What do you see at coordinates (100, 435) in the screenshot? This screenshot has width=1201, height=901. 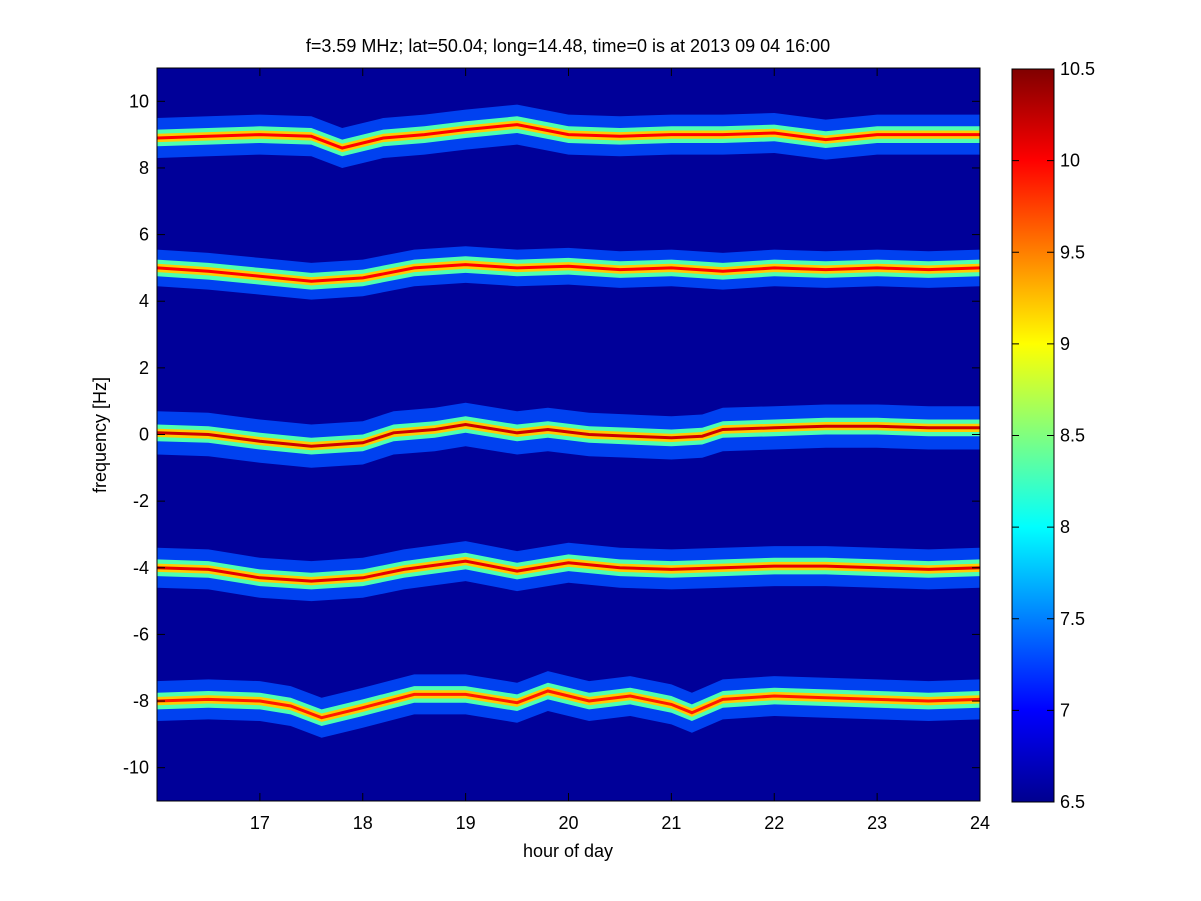 I see `y-axis-label: frequency [Hz]` at bounding box center [100, 435].